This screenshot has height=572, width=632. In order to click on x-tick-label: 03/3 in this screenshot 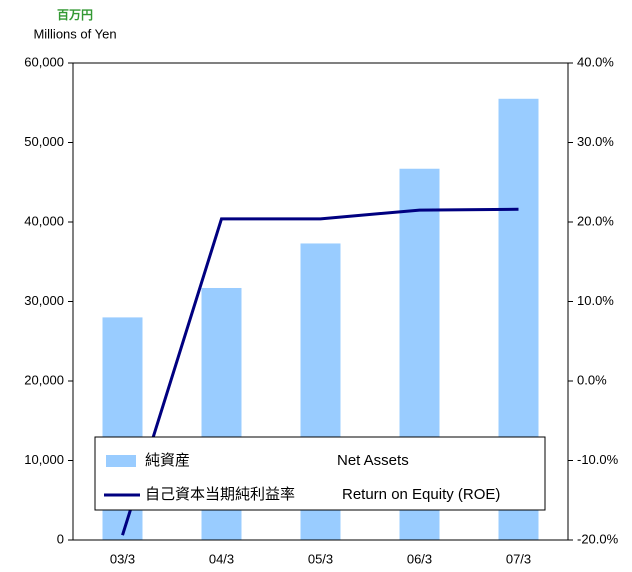, I will do `click(122, 558)`.